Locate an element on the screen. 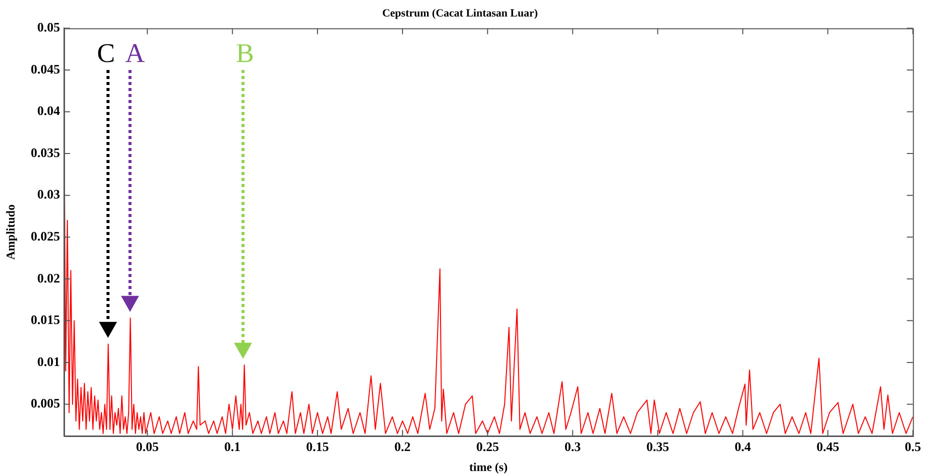 The image size is (925, 475). x-tick-label: 0.25 is located at coordinates (488, 446).